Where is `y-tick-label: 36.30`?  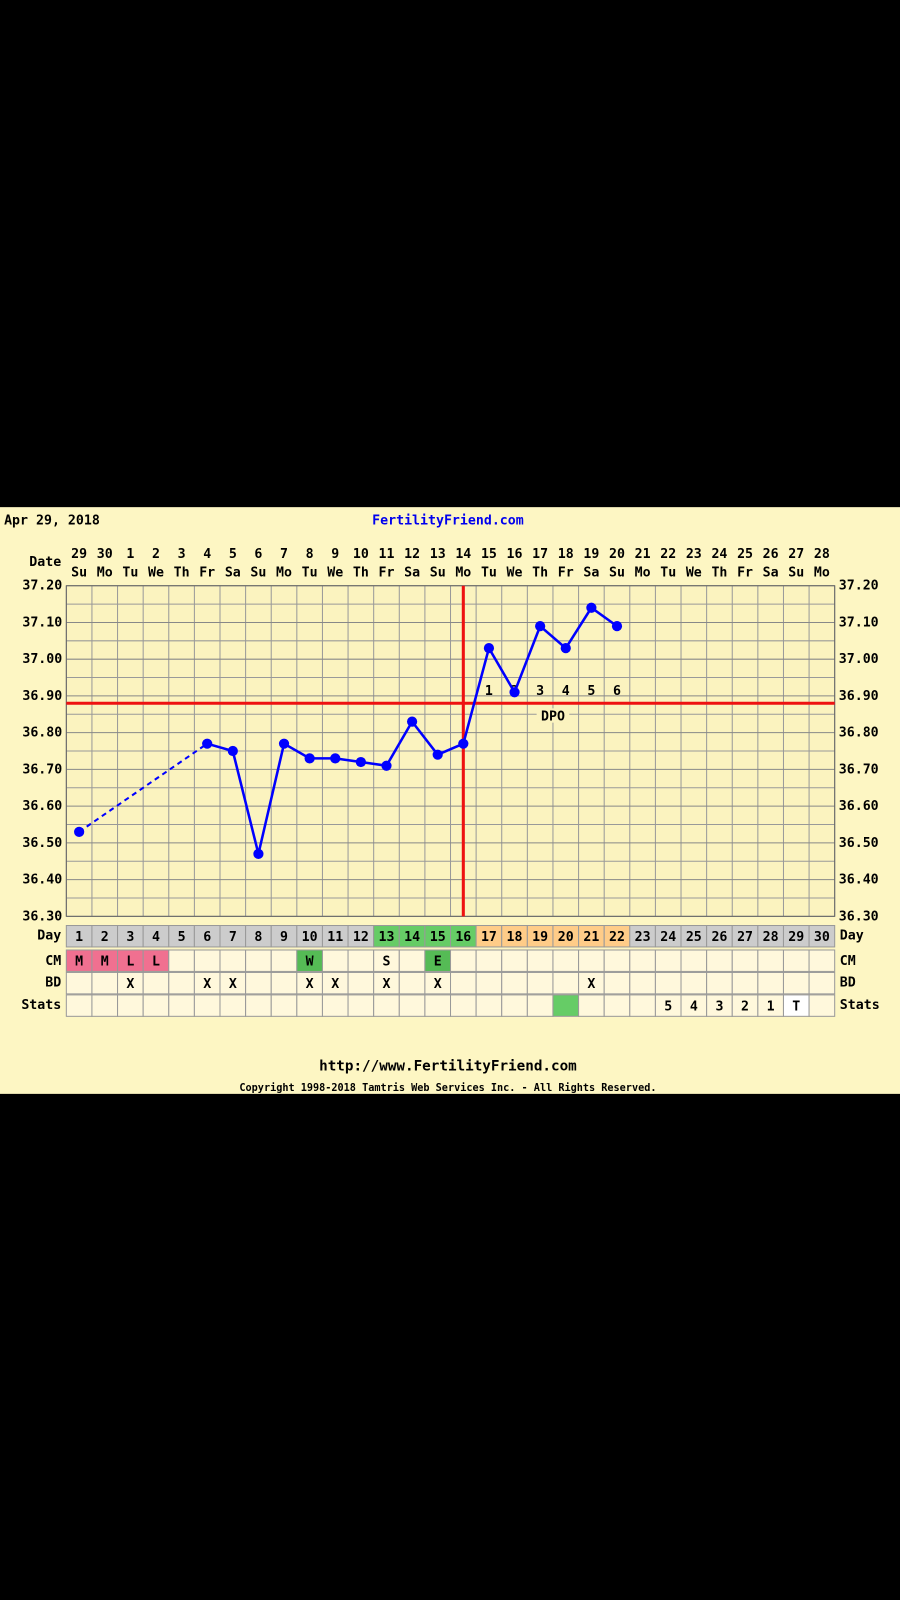
y-tick-label: 36.30 is located at coordinates (42, 916).